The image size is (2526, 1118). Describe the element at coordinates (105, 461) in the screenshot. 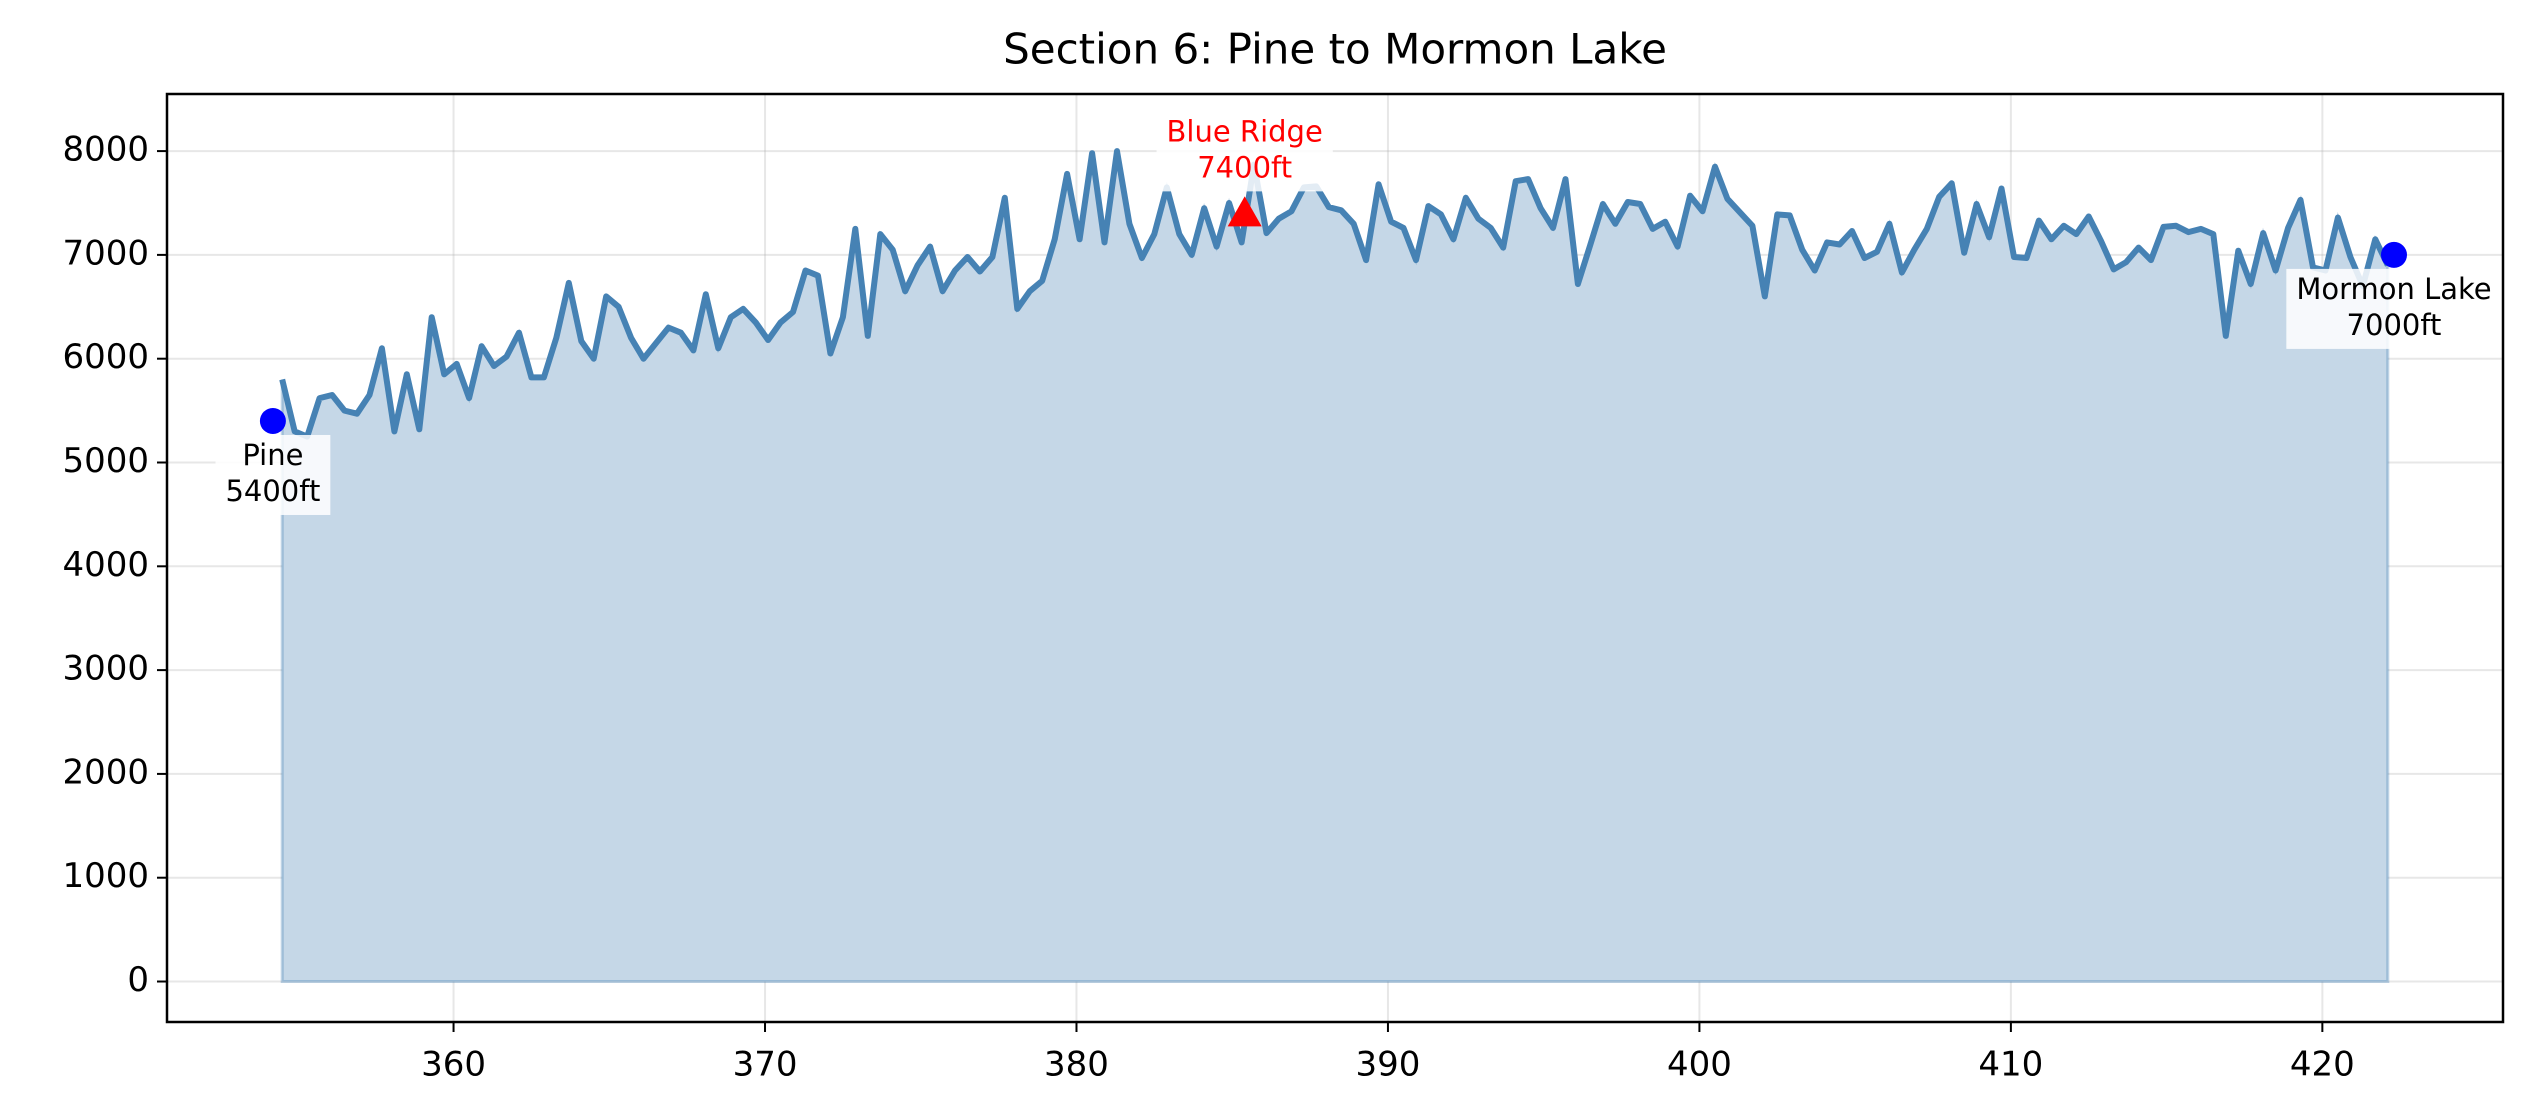

I see `y-tick-label: 5000` at that location.